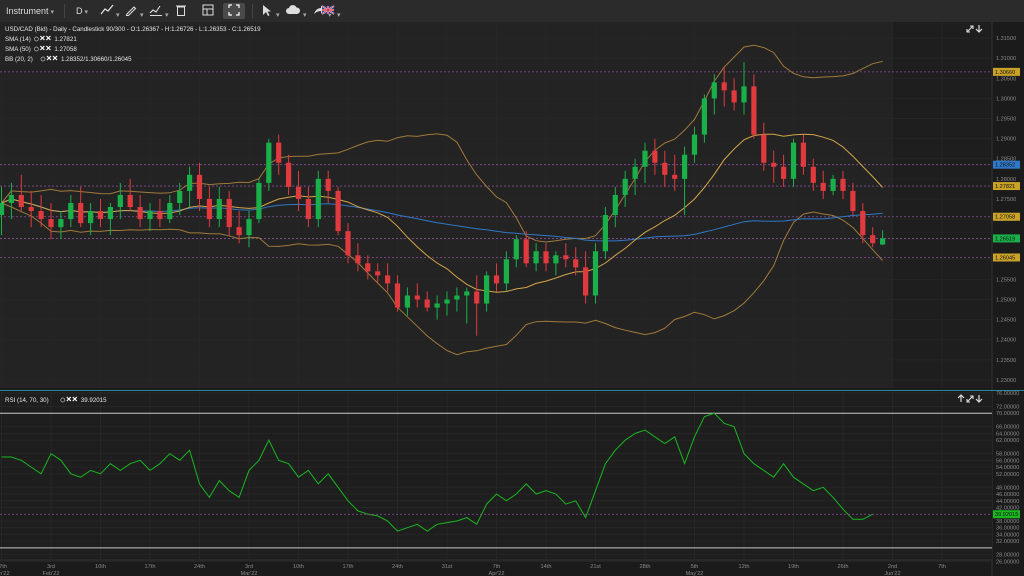 This screenshot has height=576, width=1024. What do you see at coordinates (65, 39) in the screenshot?
I see `indicator-value: 1.27821` at bounding box center [65, 39].